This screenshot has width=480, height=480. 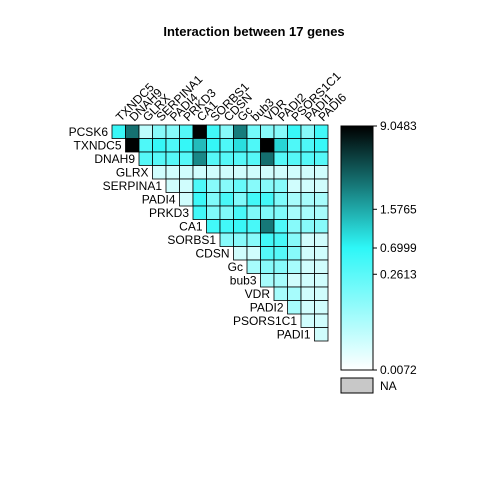 I want to click on row-label: SERPINA1, so click(x=133, y=186).